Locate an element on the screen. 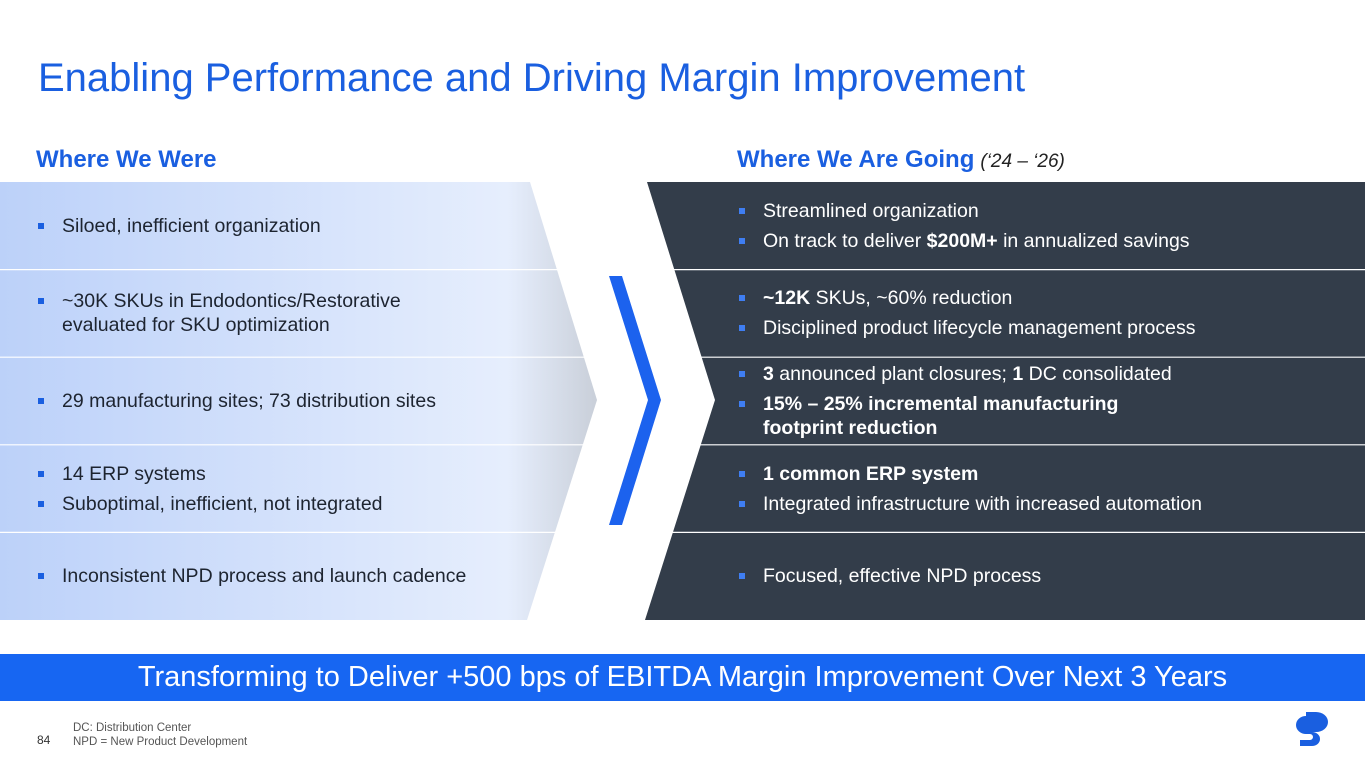 The width and height of the screenshot is (1365, 768). row: Siloed, inefficient organization is located at coordinates (316, 226).